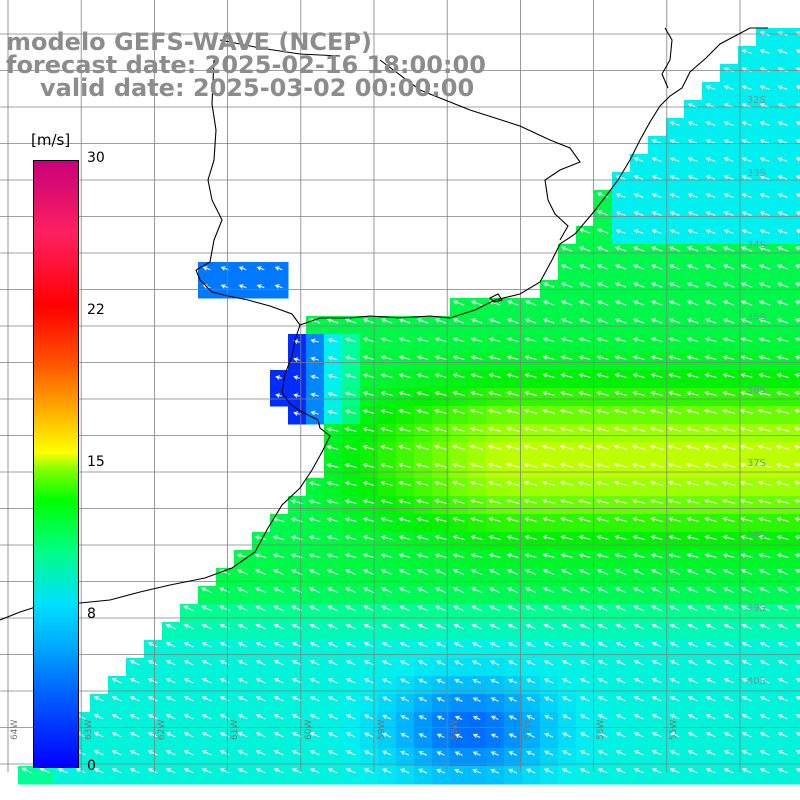 The image size is (800, 800). I want to click on lat-label: 37S, so click(756, 463).